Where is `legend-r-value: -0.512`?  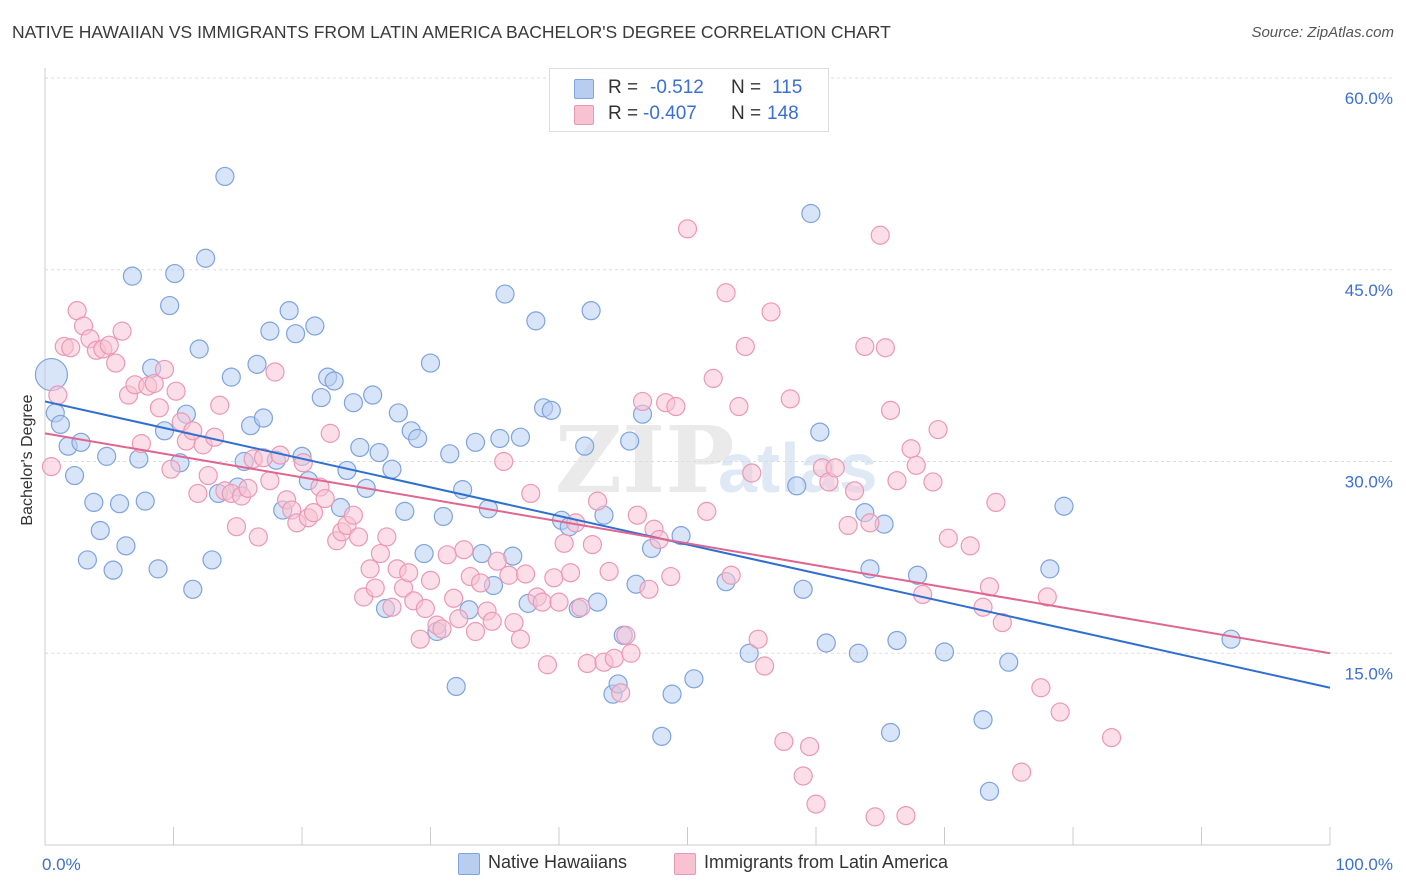
legend-r-value: -0.512 is located at coordinates (677, 87).